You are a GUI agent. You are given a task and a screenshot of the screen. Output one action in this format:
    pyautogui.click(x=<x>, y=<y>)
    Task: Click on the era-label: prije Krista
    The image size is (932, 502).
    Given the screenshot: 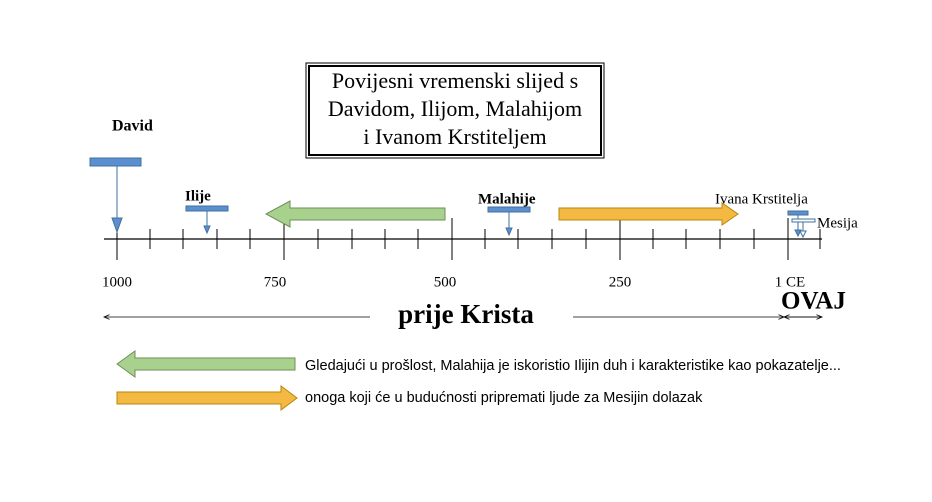 What is the action you would take?
    pyautogui.click(x=466, y=314)
    